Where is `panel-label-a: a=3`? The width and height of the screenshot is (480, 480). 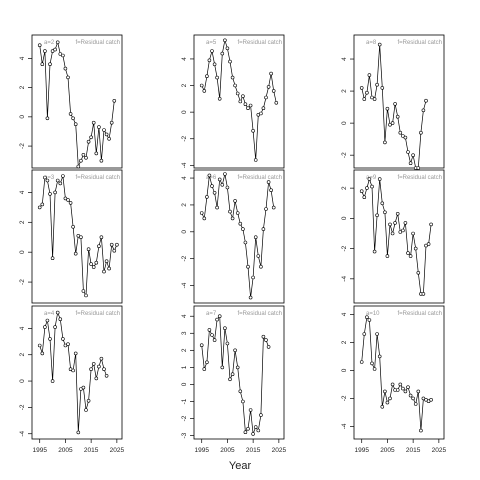 panel-label-a: a=3 is located at coordinates (49, 178).